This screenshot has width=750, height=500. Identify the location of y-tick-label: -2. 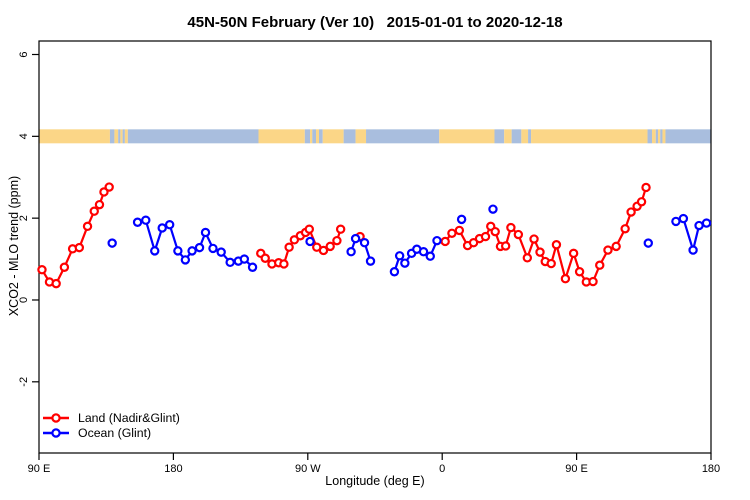
(24, 382).